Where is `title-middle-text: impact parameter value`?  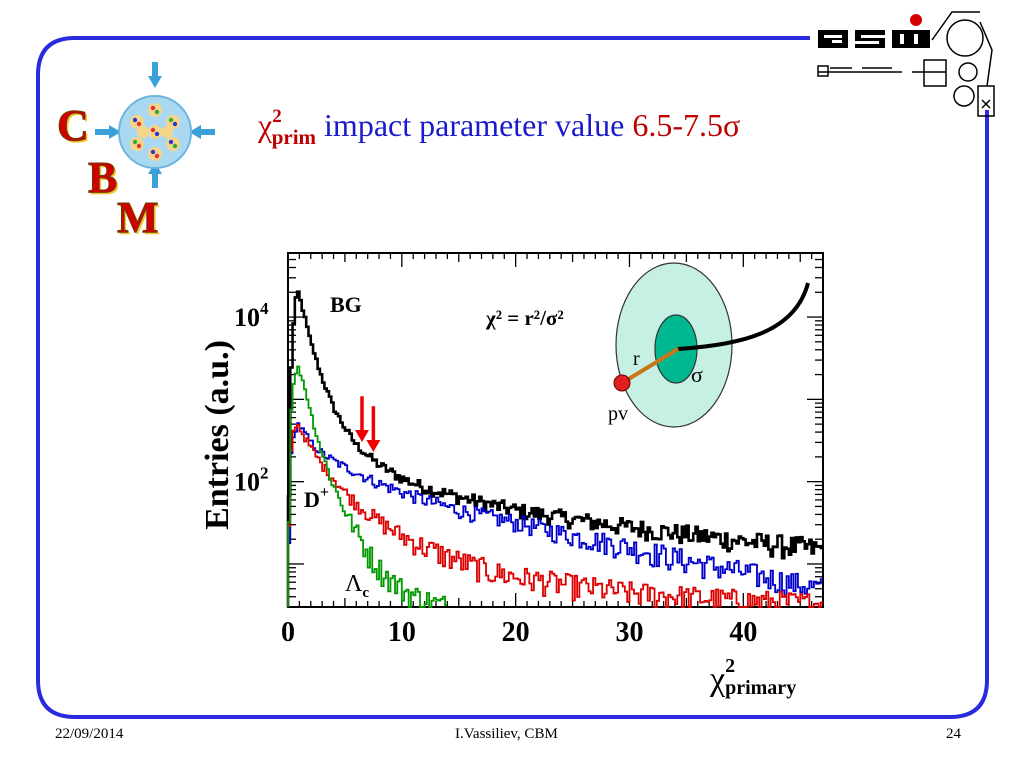
title-middle-text: impact parameter value is located at coordinates (474, 125).